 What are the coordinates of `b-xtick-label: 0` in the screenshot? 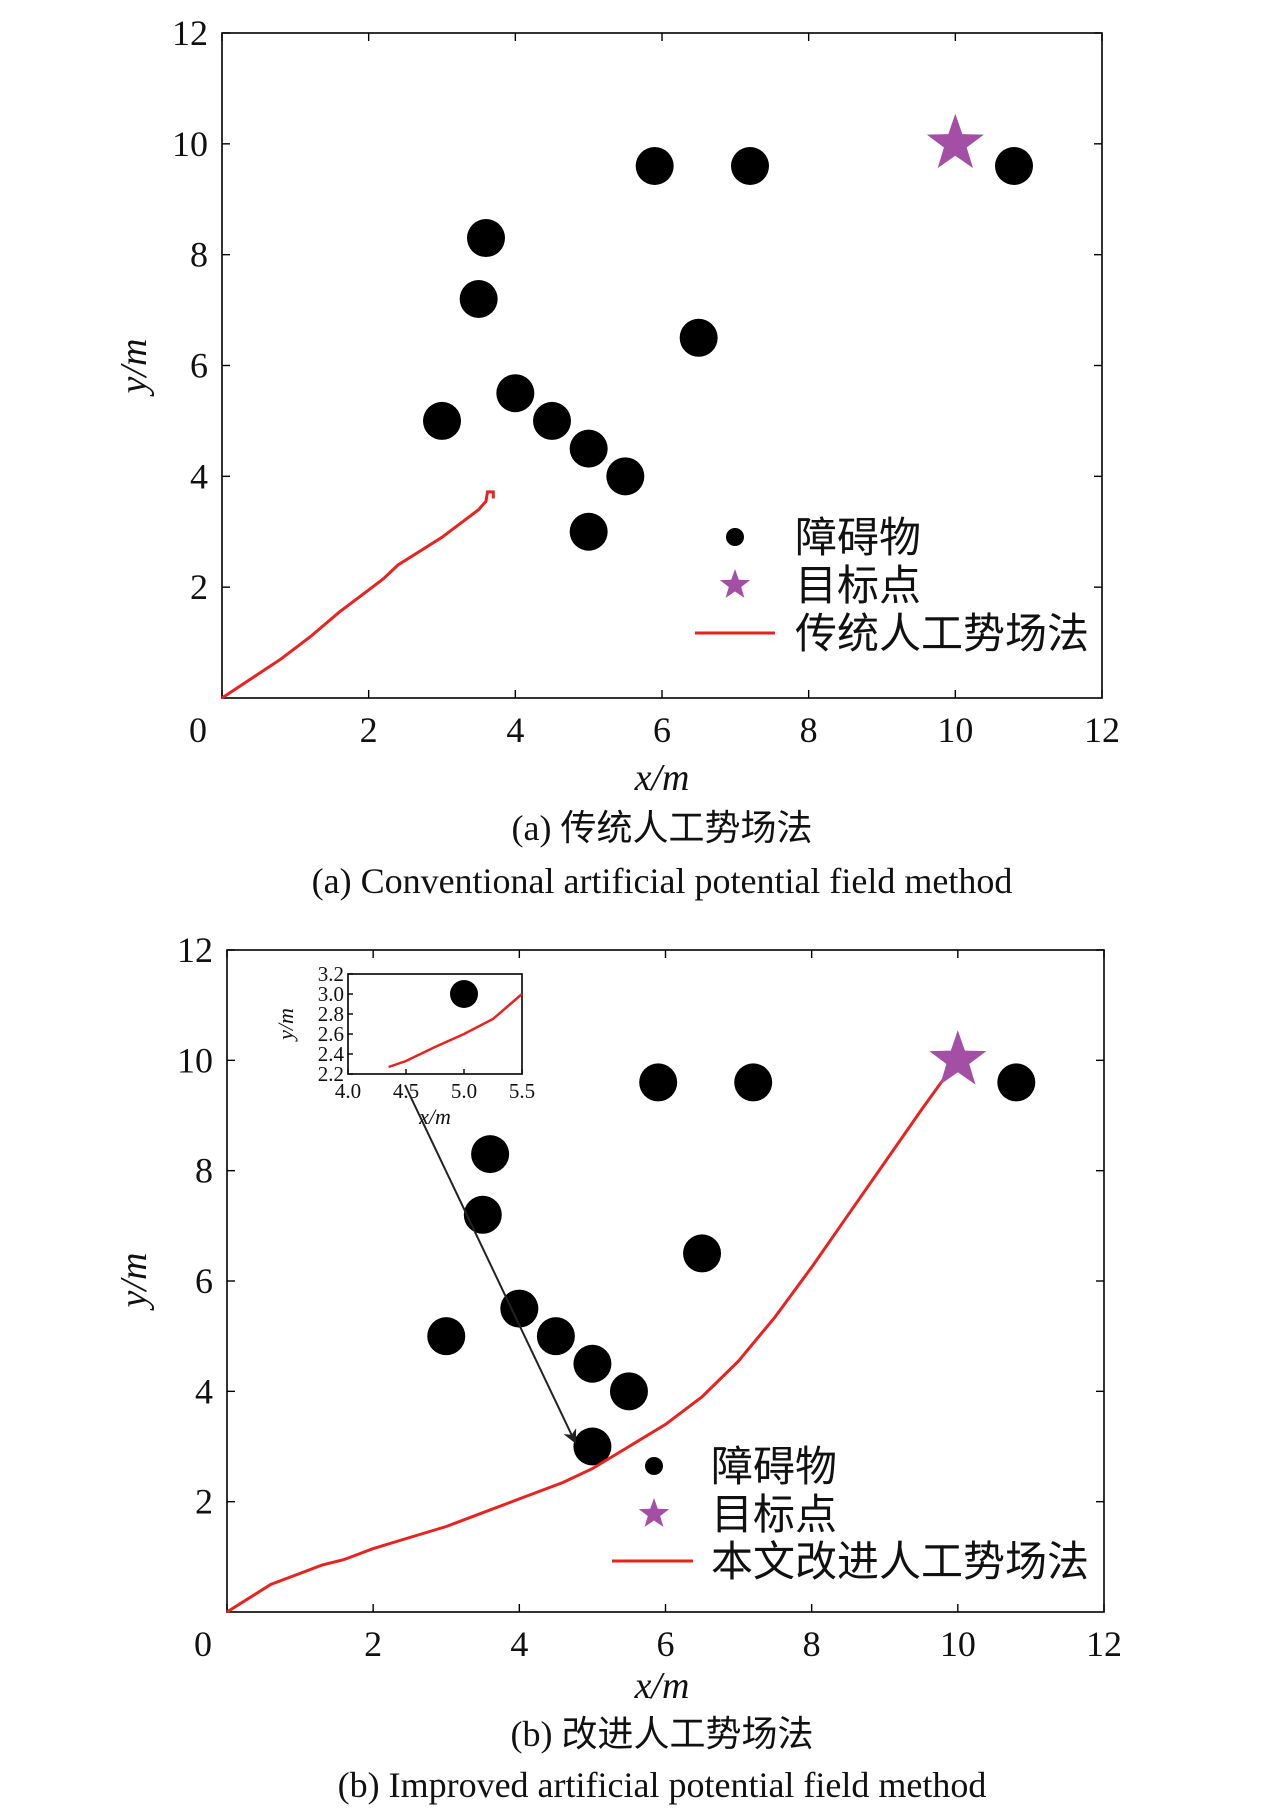 It's located at (203, 1644).